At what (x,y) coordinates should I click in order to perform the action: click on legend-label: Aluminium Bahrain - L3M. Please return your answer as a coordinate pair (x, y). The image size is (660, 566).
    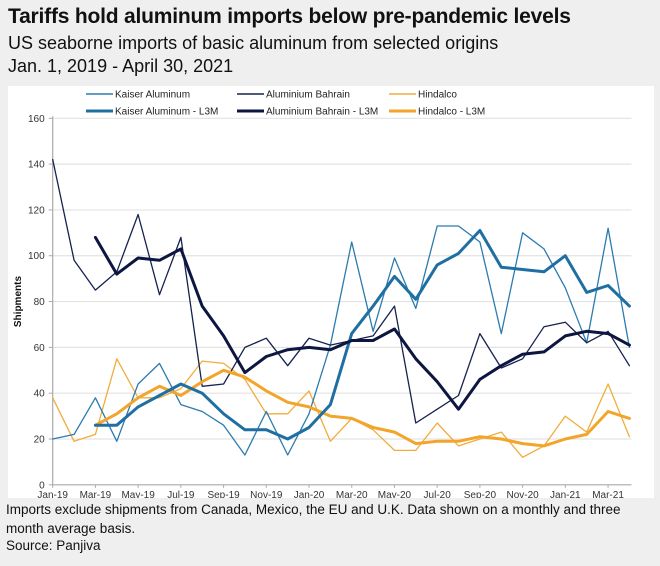
    Looking at the image, I should click on (322, 112).